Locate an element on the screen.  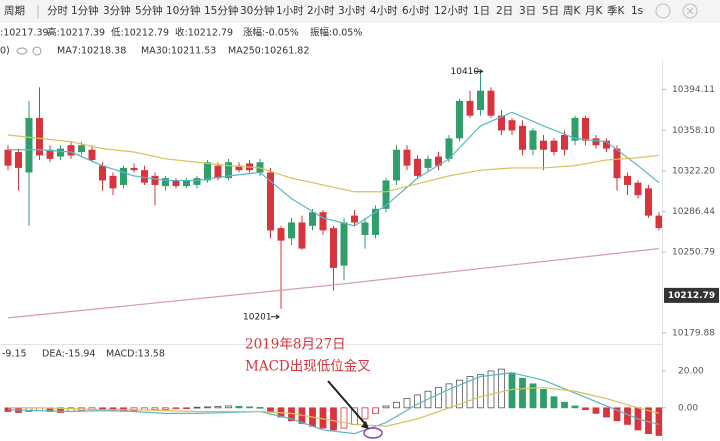
low-arrow is located at coordinates (275, 317).